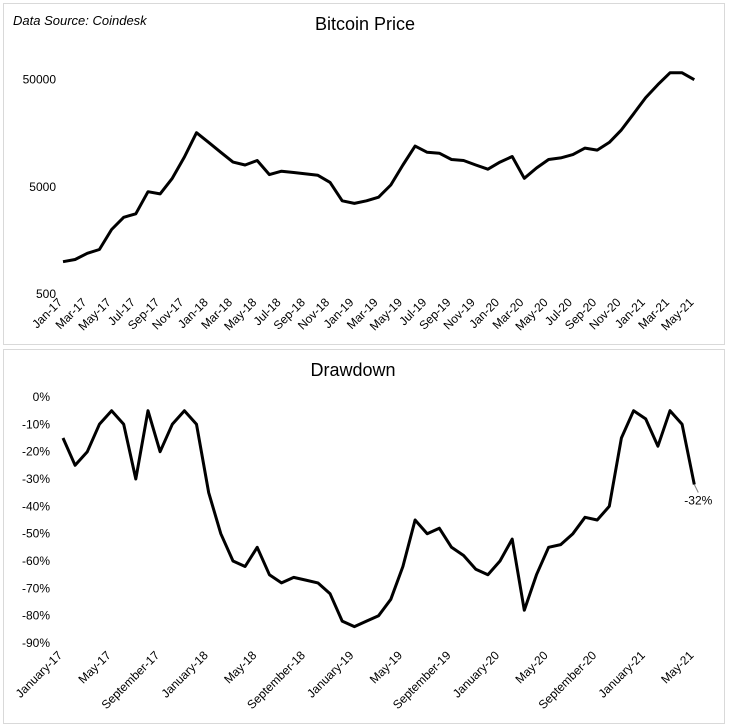  Describe the element at coordinates (36, 561) in the screenshot. I see `drawdown-y-tick-label: -60%` at that location.